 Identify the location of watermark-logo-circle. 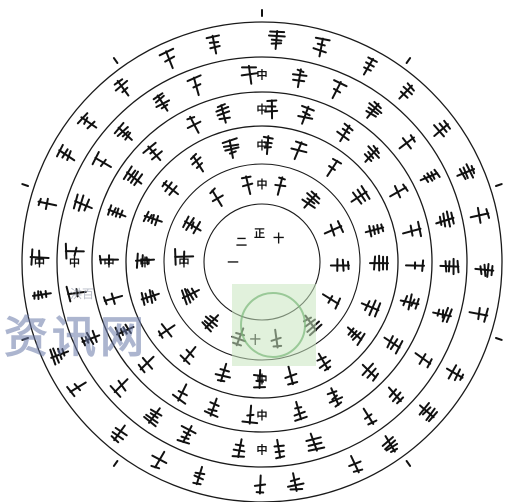
(273, 325).